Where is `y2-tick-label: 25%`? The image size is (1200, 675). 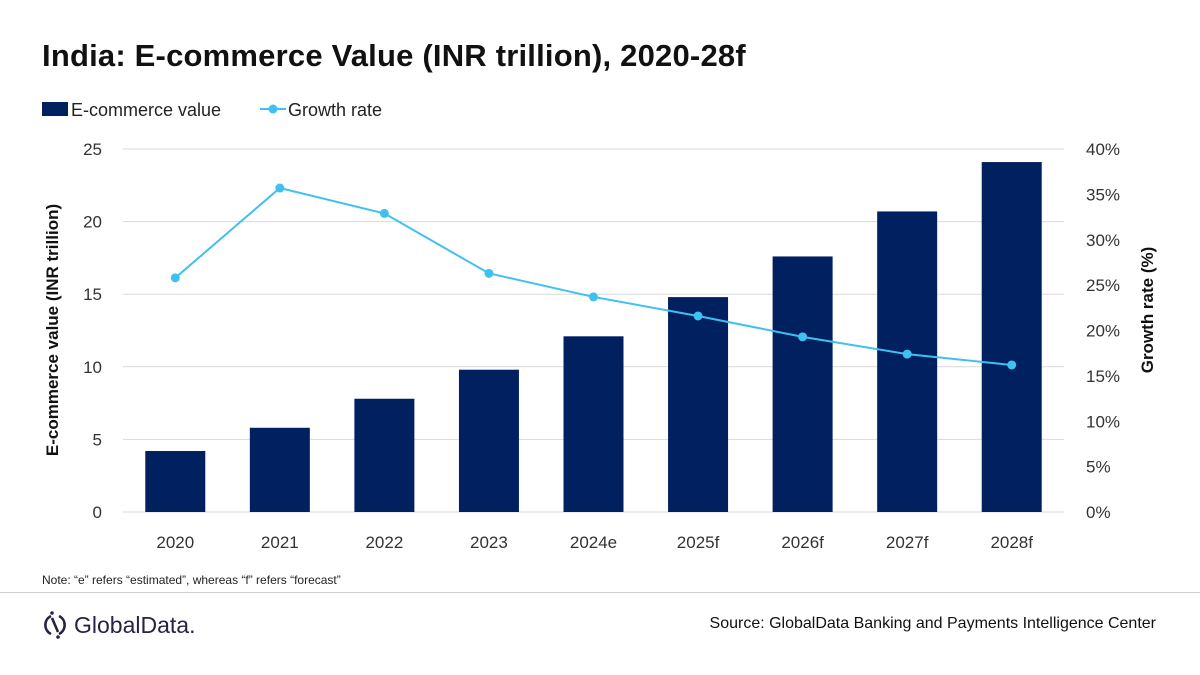
y2-tick-label: 25% is located at coordinates (1103, 285).